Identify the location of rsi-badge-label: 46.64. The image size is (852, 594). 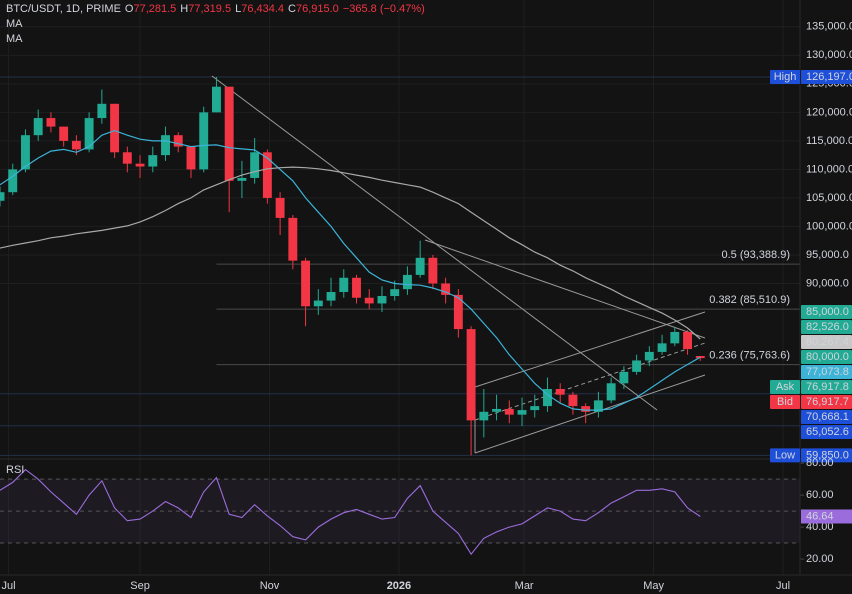
(820, 516).